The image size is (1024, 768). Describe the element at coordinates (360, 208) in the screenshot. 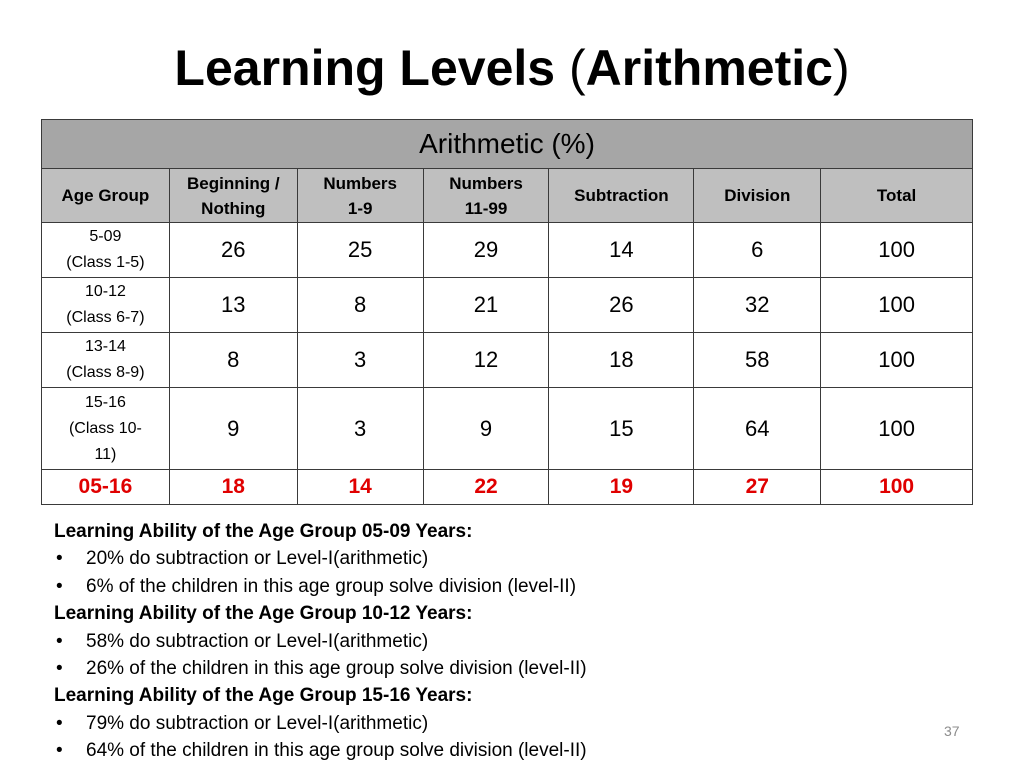

I see `column-header-line: 1-9` at that location.